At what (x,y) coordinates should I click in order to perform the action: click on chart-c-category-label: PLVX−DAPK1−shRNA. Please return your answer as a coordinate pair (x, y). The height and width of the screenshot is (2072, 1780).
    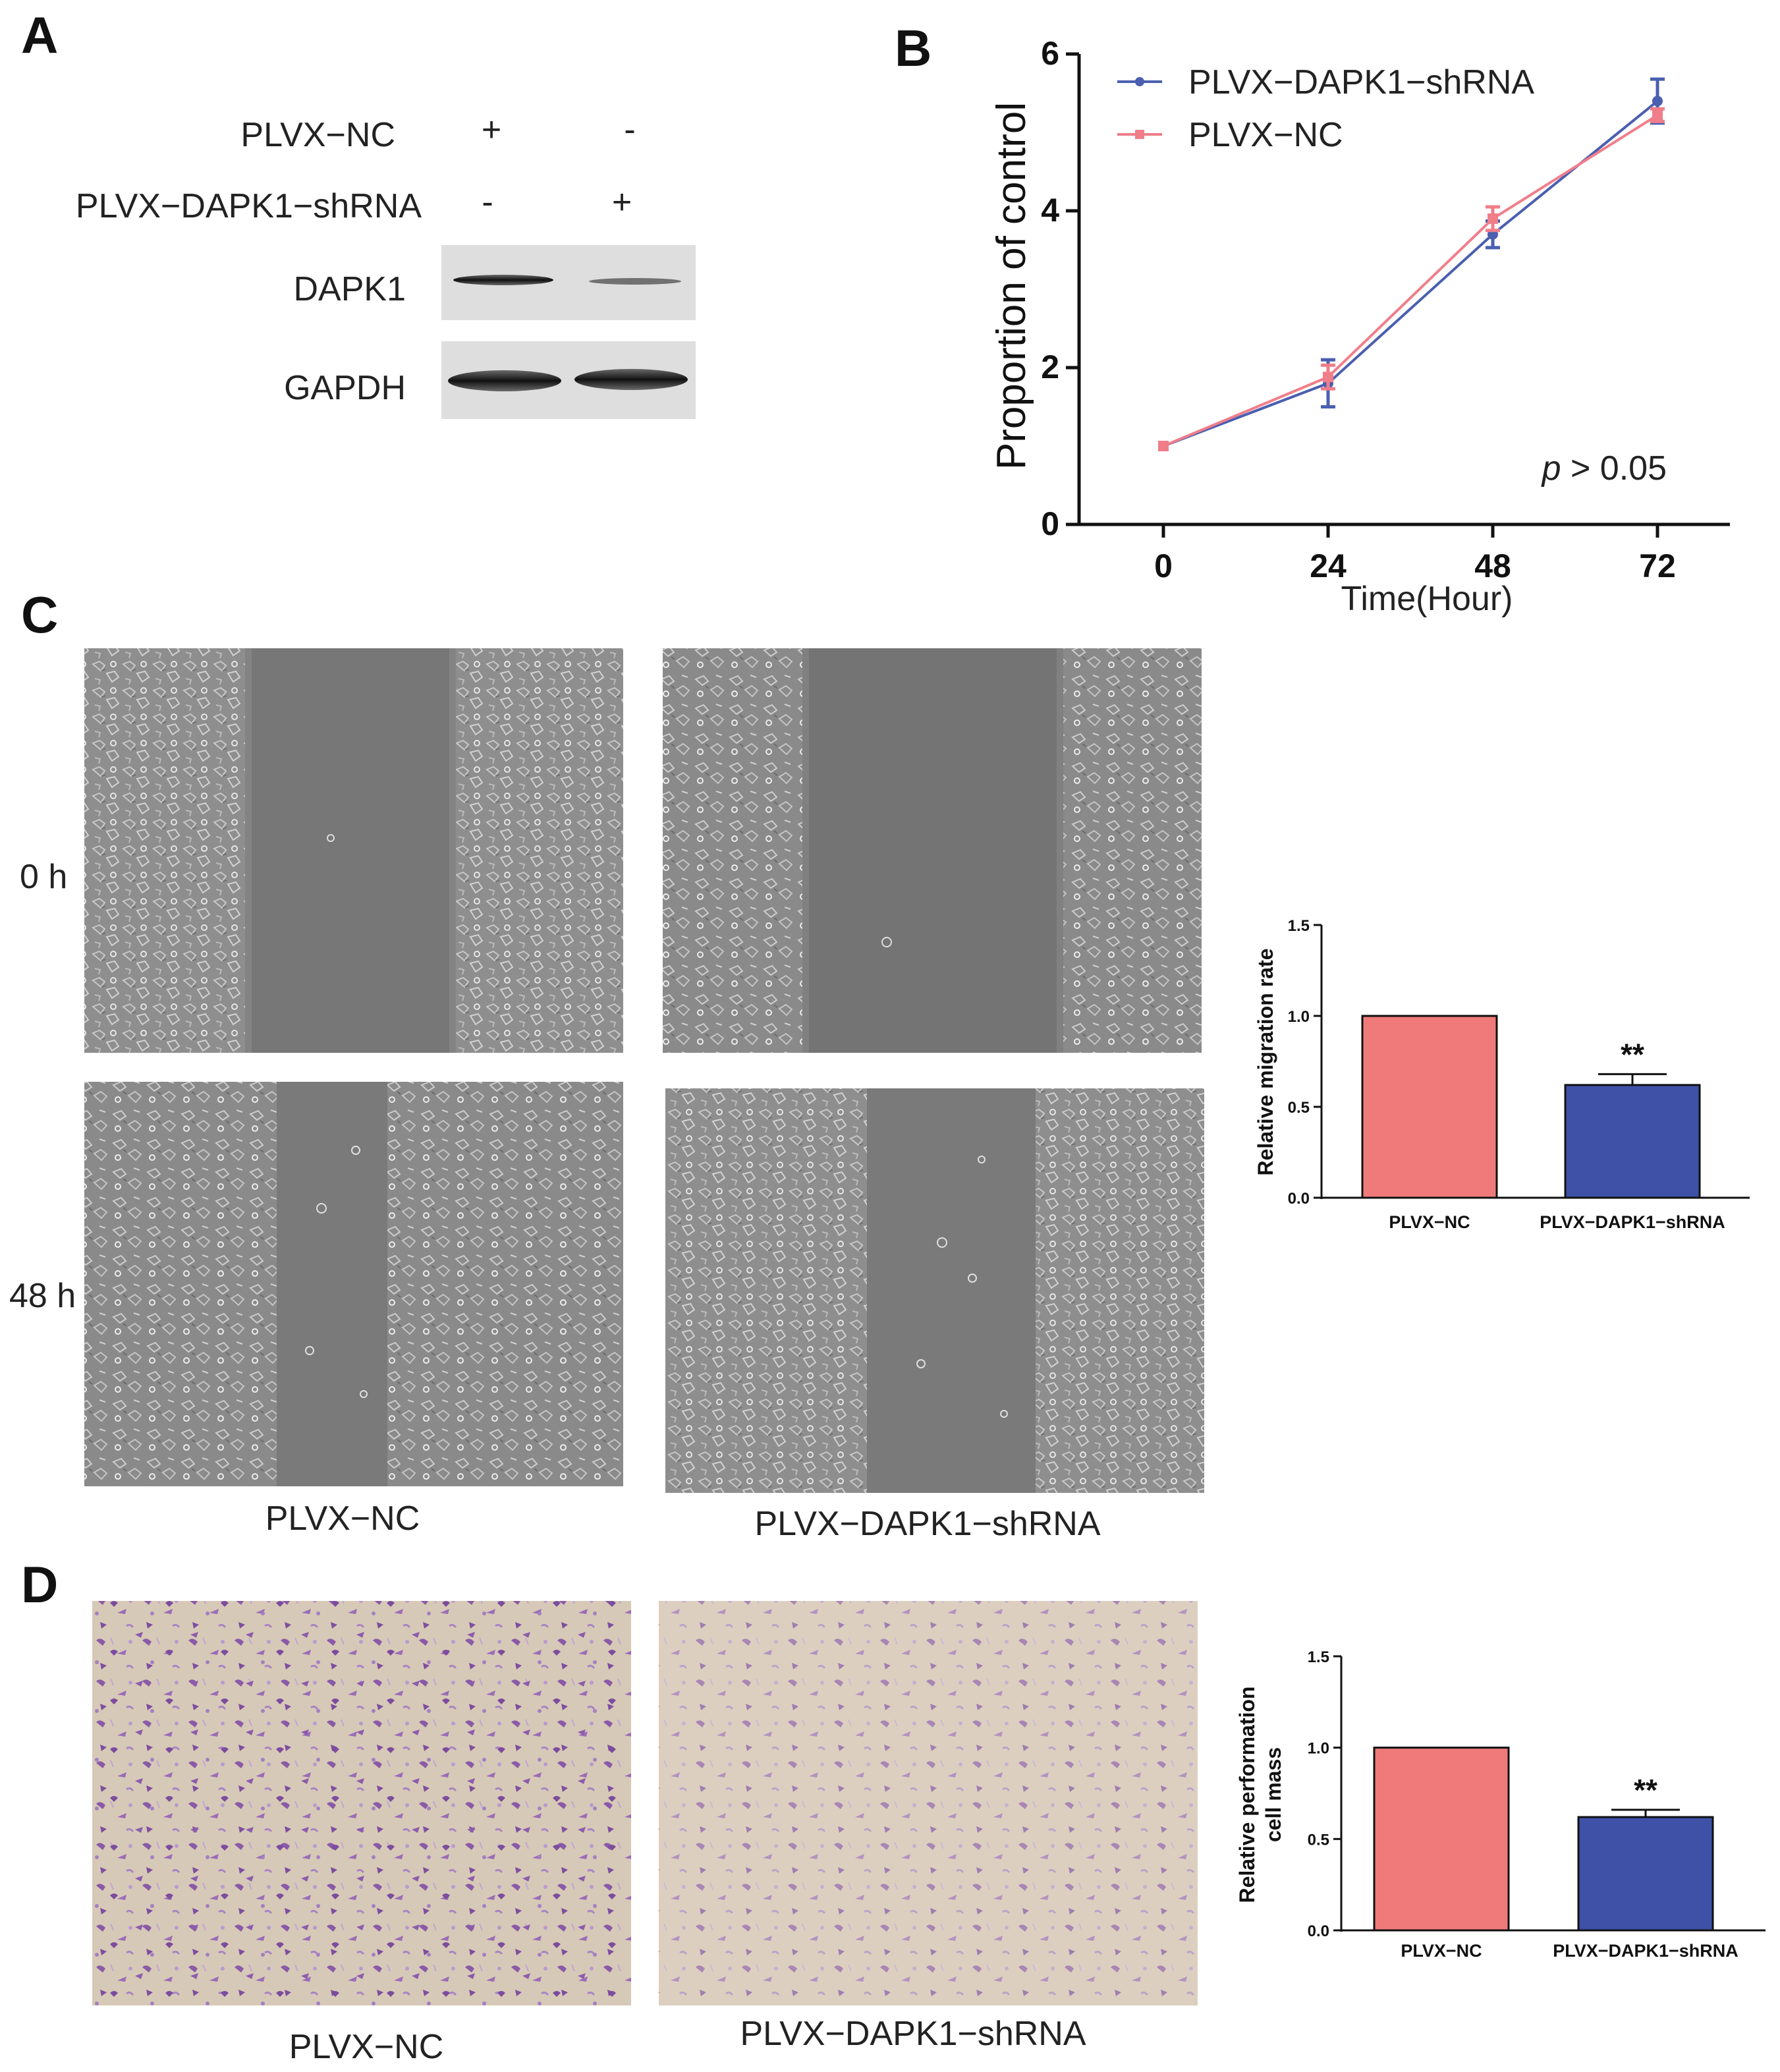
    Looking at the image, I should click on (1632, 1222).